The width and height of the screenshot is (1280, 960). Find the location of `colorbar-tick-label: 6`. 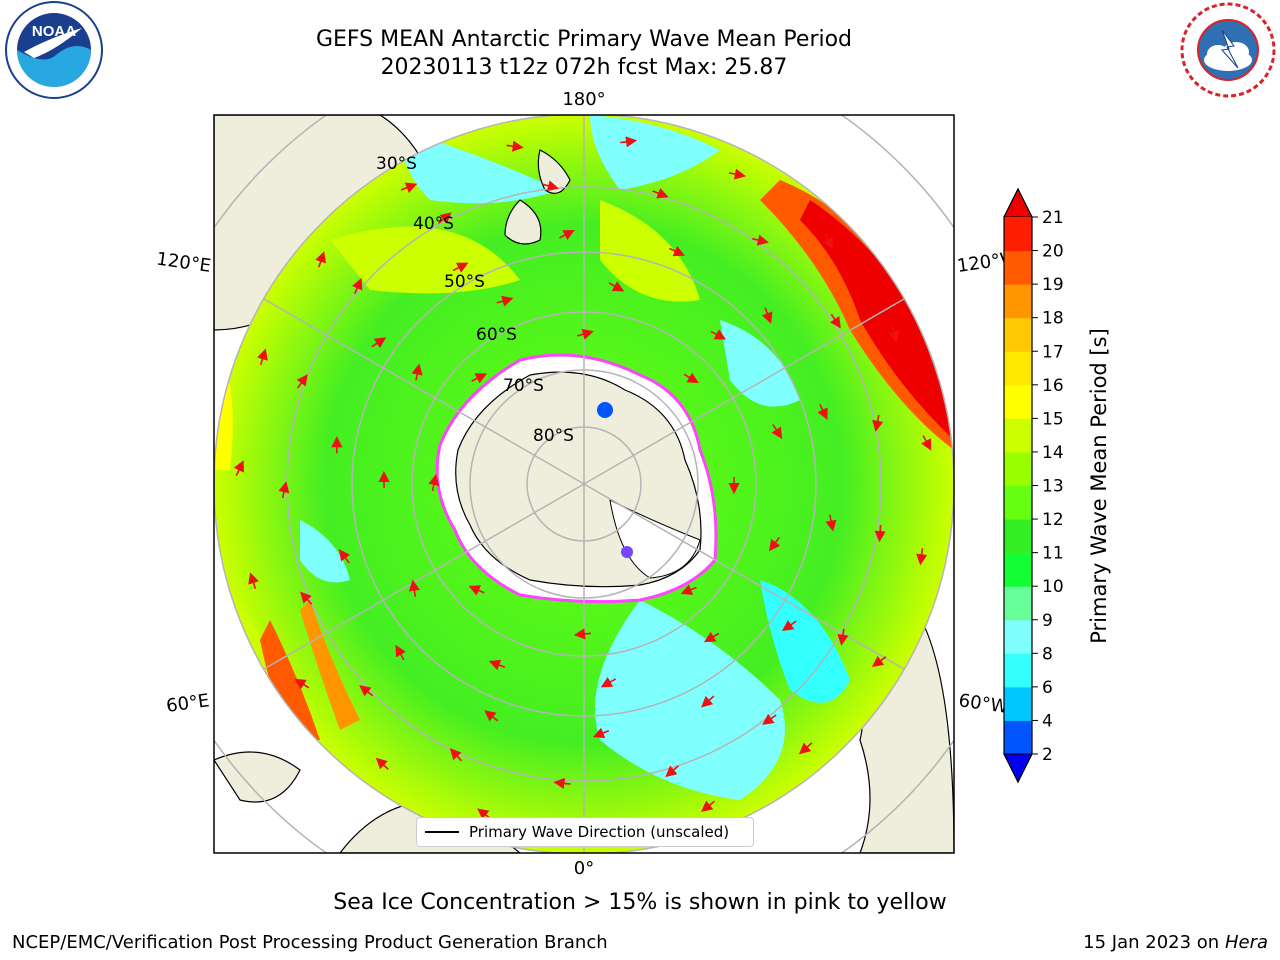

colorbar-tick-label: 6 is located at coordinates (1047, 688).